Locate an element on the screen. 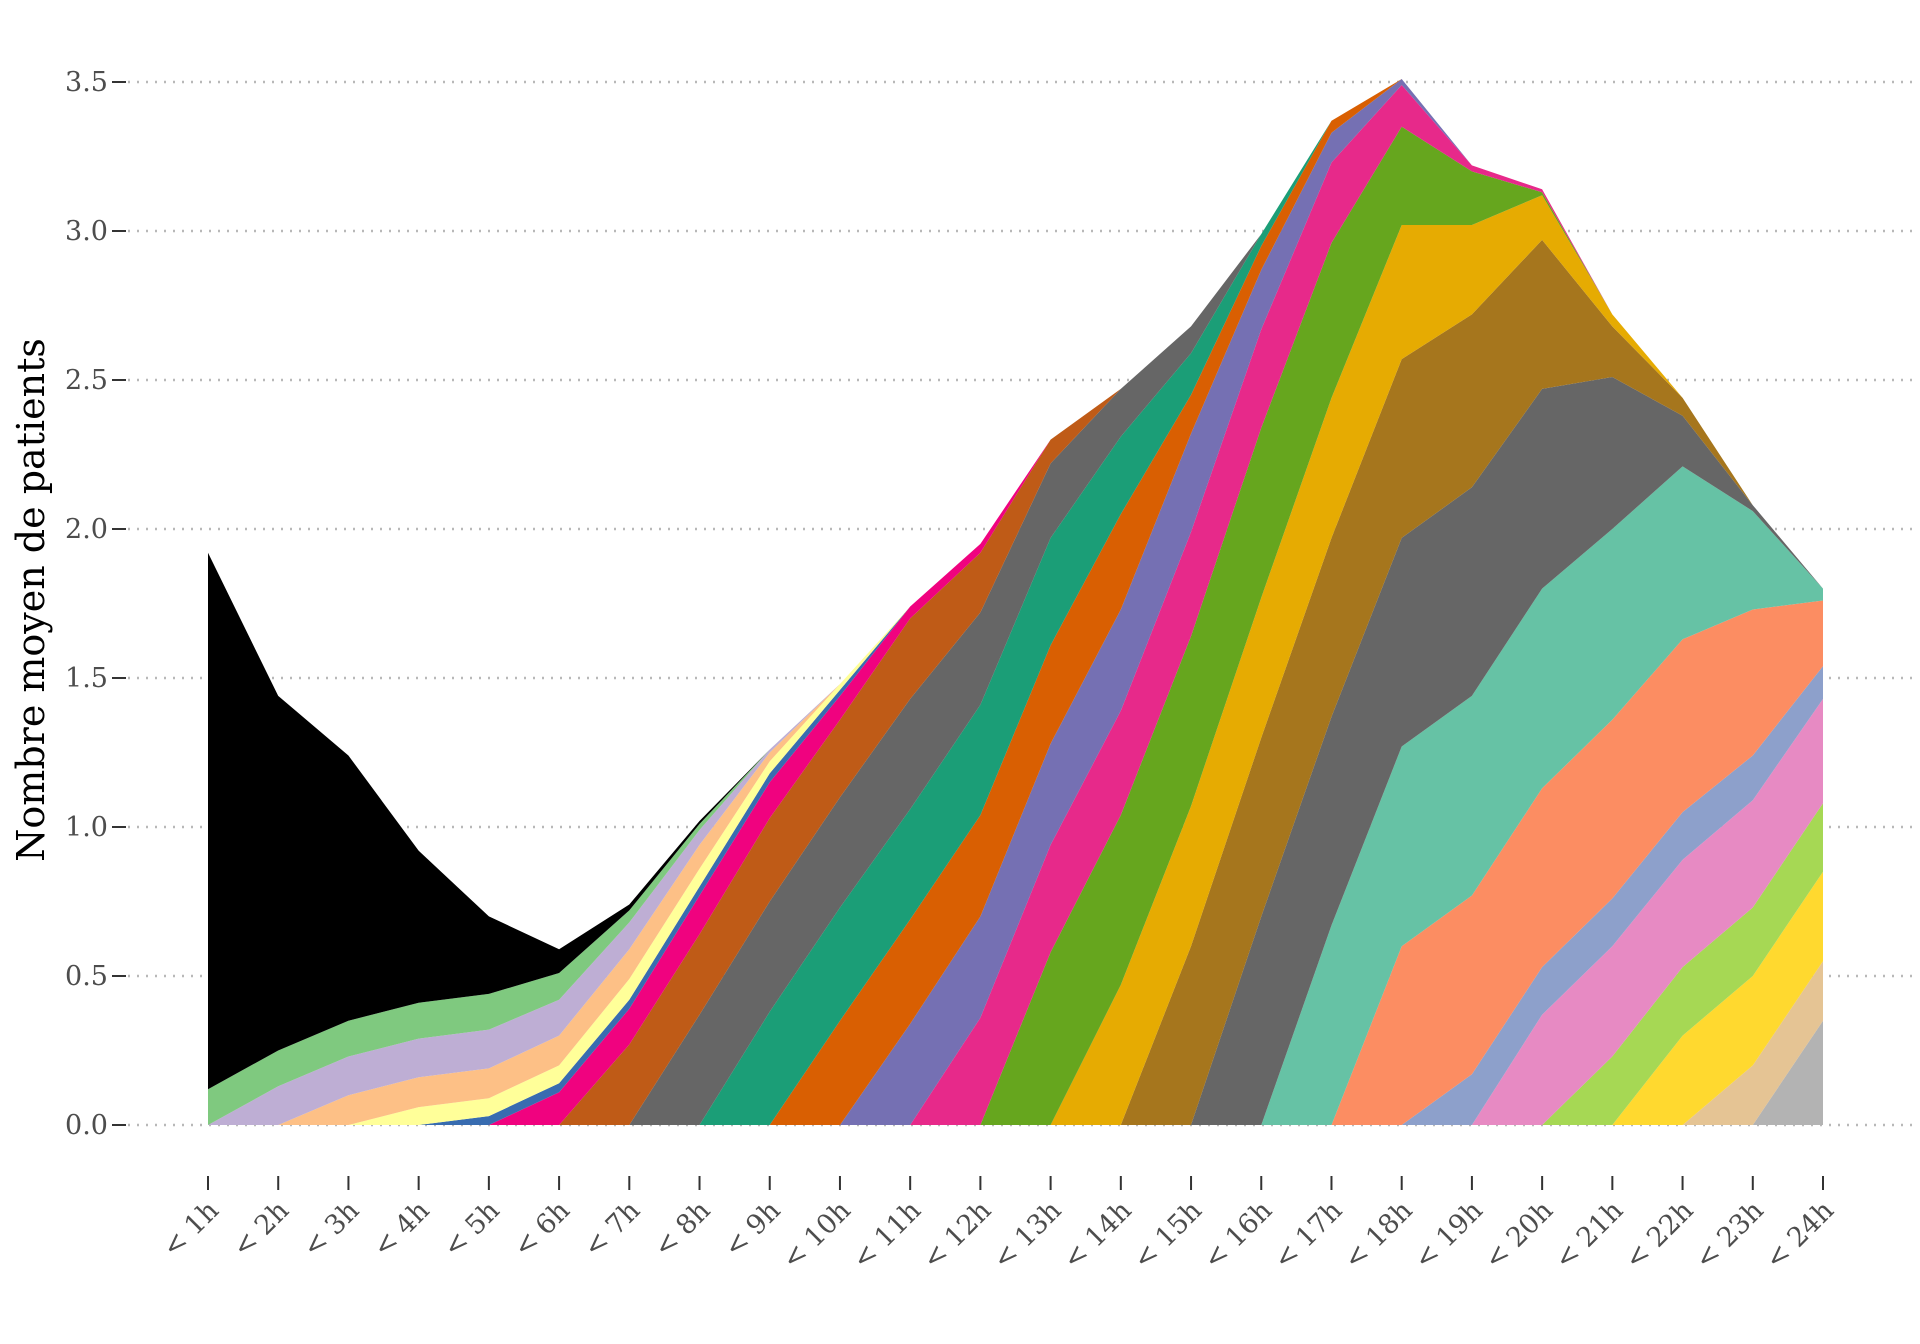  x-tick-label: < 1h is located at coordinates (191, 1229).